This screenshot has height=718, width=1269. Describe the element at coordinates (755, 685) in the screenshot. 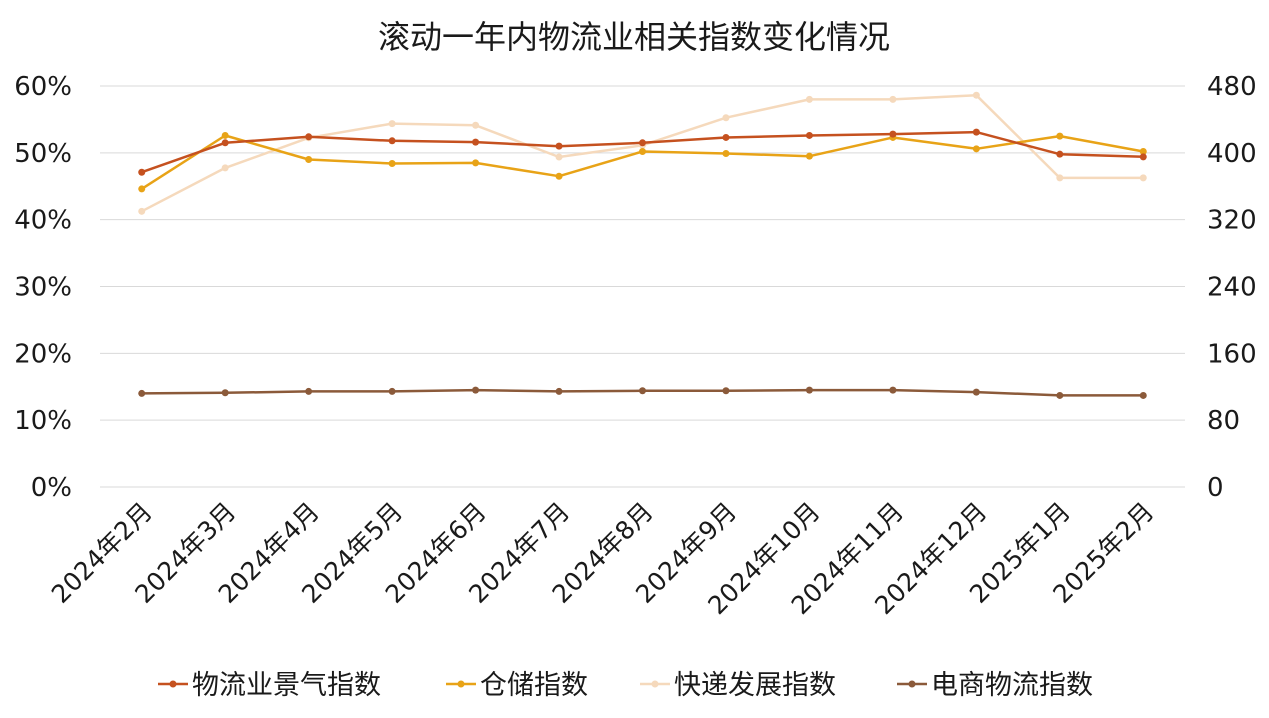

I see `legend-label: 快递发展指数` at that location.